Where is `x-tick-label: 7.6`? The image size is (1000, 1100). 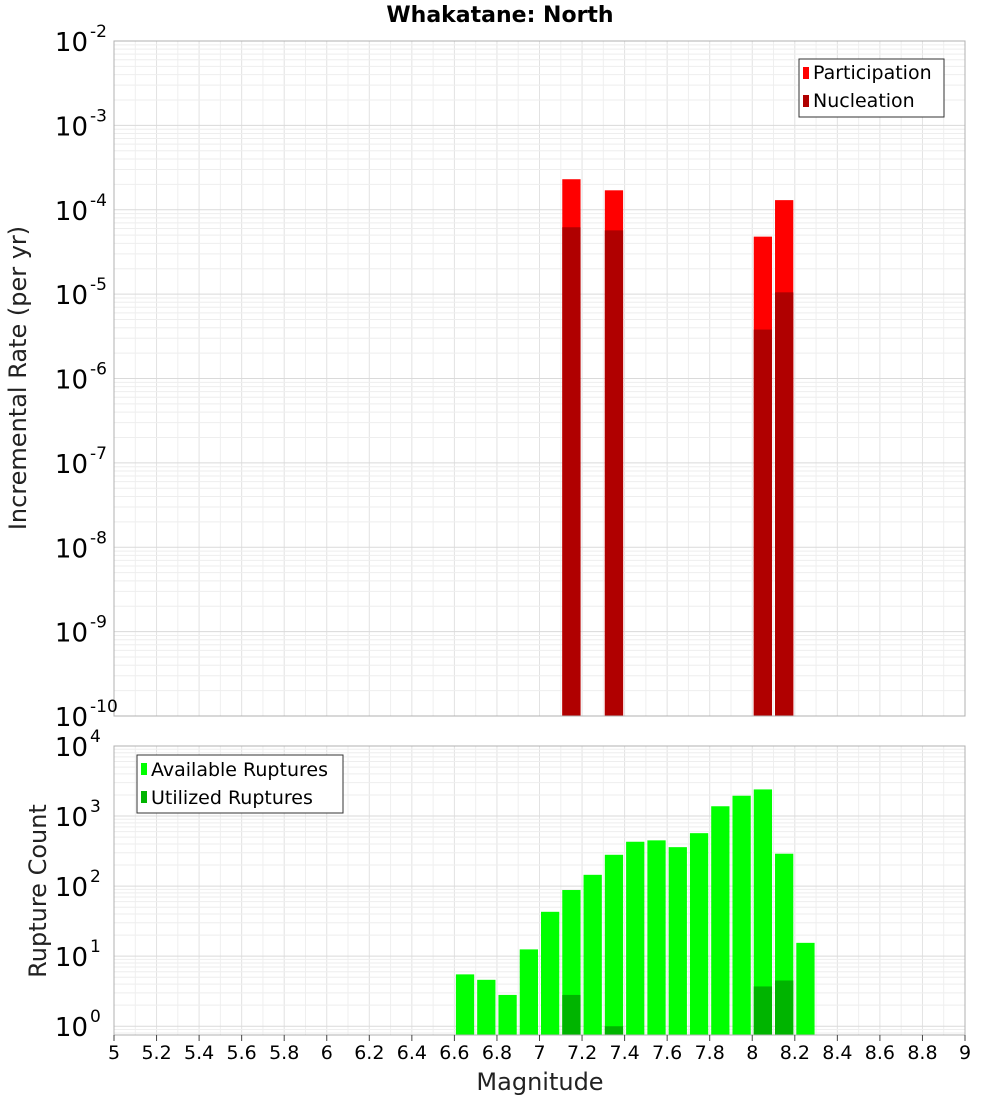 x-tick-label: 7.6 is located at coordinates (667, 1053).